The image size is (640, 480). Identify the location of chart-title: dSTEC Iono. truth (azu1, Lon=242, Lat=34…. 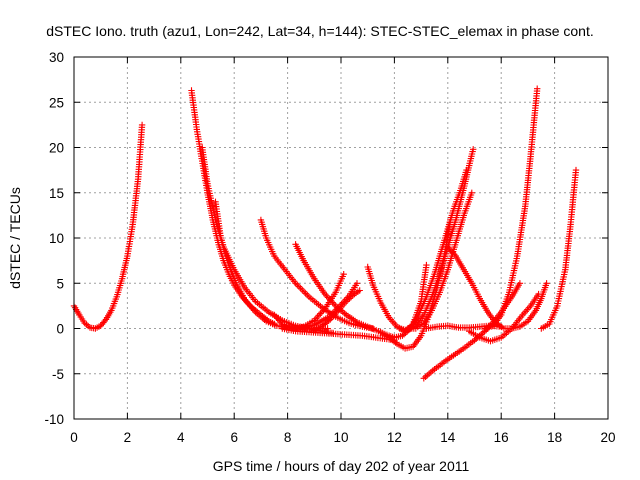
(319, 31).